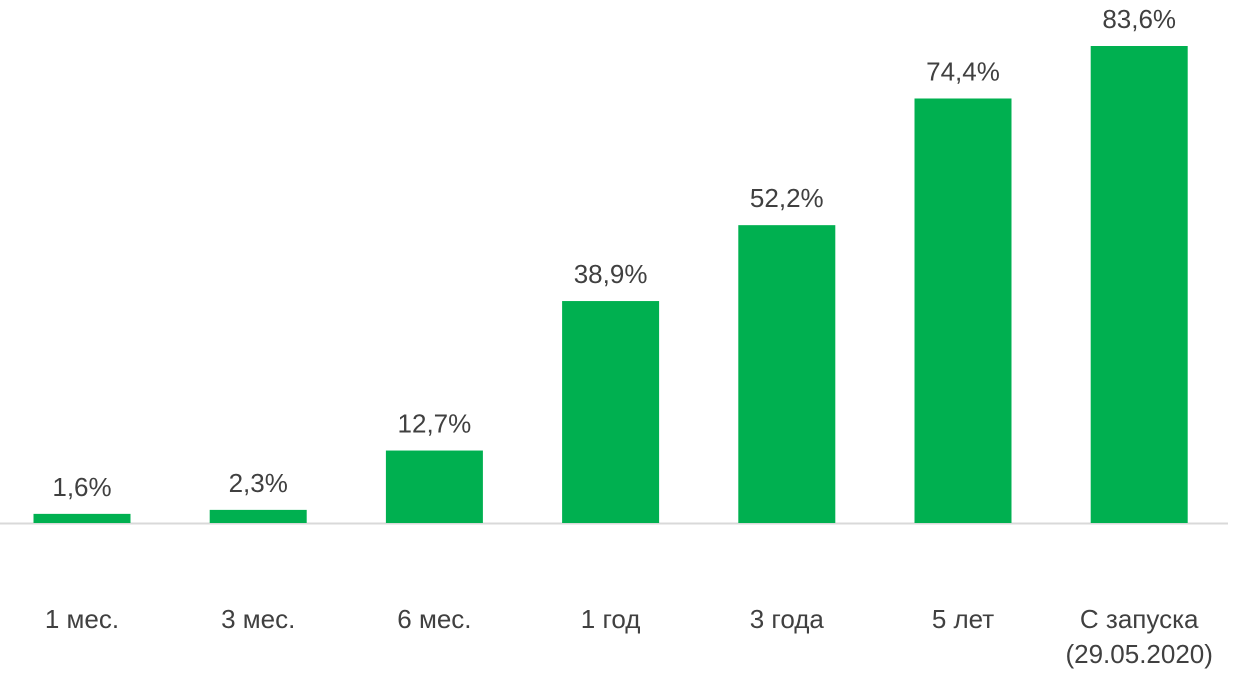 This screenshot has height=683, width=1238. Describe the element at coordinates (1138, 654) in the screenshot. I see `x-tick-label: (29.05.2020)` at that location.